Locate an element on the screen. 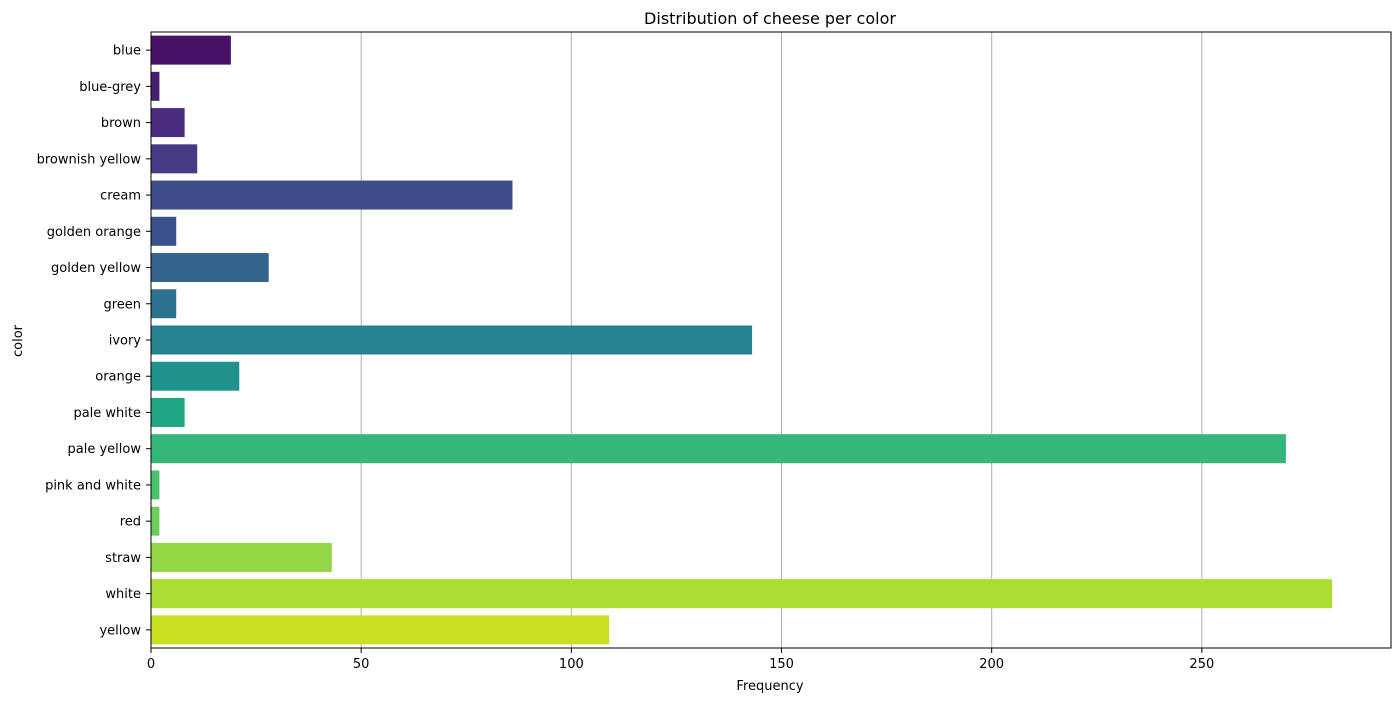  bar-golden-orange is located at coordinates (164, 231).